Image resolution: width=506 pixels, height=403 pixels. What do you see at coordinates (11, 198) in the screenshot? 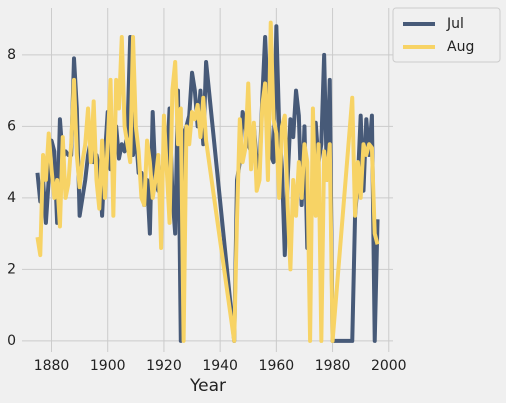
I see `y-tick-label: 4` at bounding box center [11, 198].